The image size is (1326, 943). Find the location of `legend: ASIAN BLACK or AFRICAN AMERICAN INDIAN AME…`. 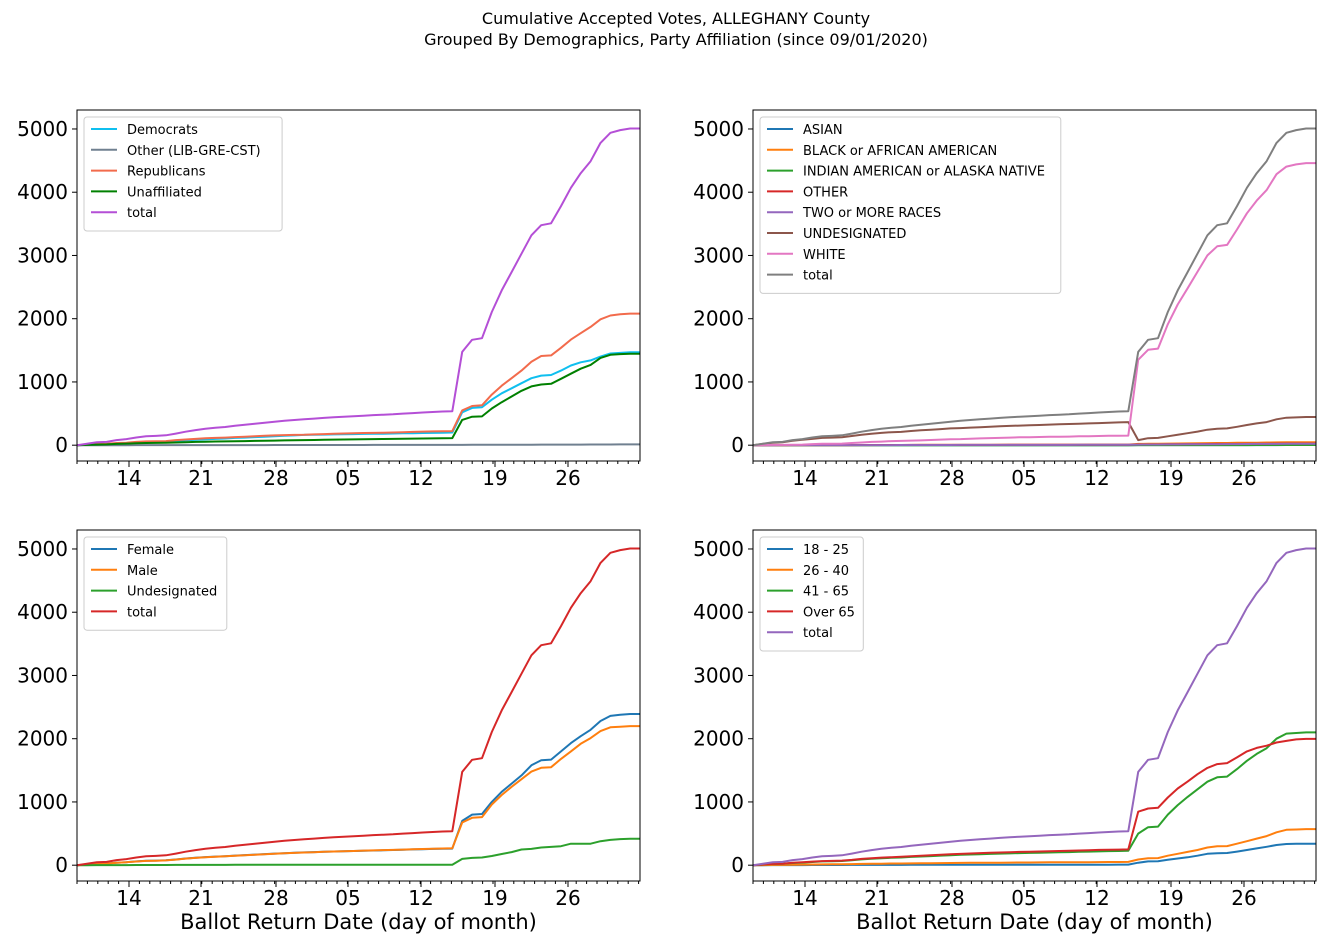

legend: ASIAN BLACK or AFRICAN AMERICAN INDIAN AME… is located at coordinates (910, 205).